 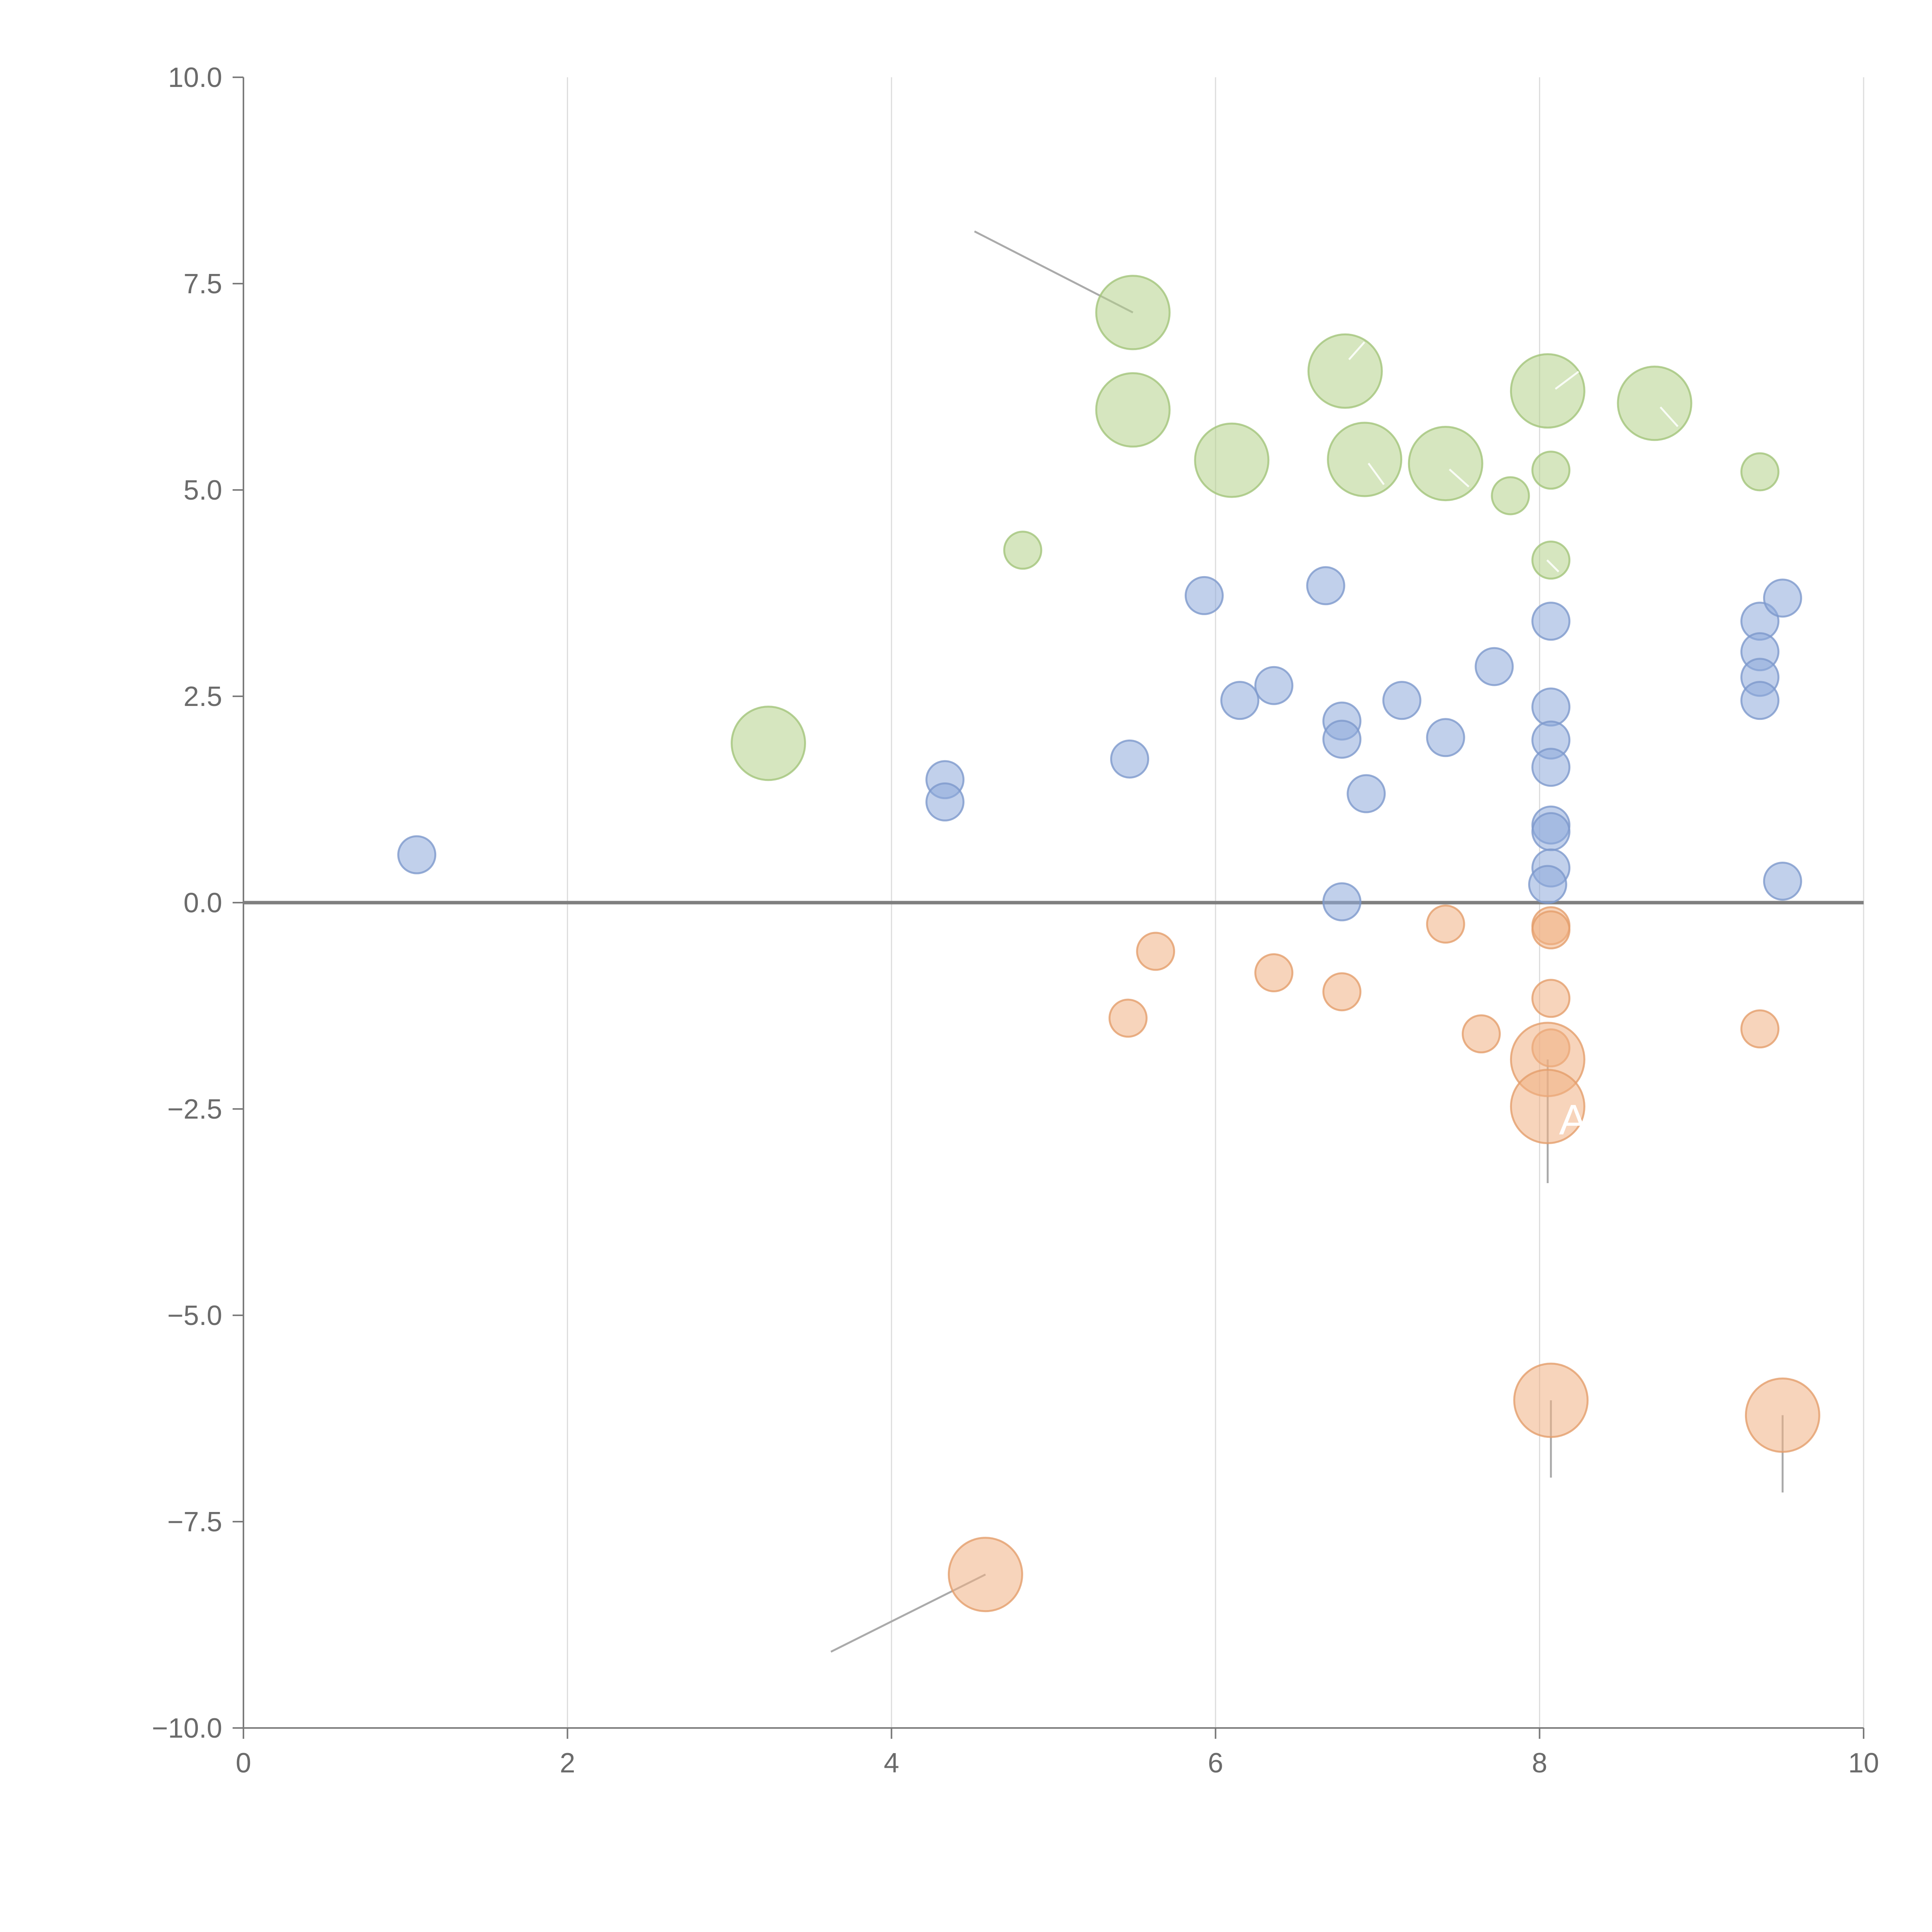 What do you see at coordinates (244, 1764) in the screenshot?
I see `x-tick-label: 0` at bounding box center [244, 1764].